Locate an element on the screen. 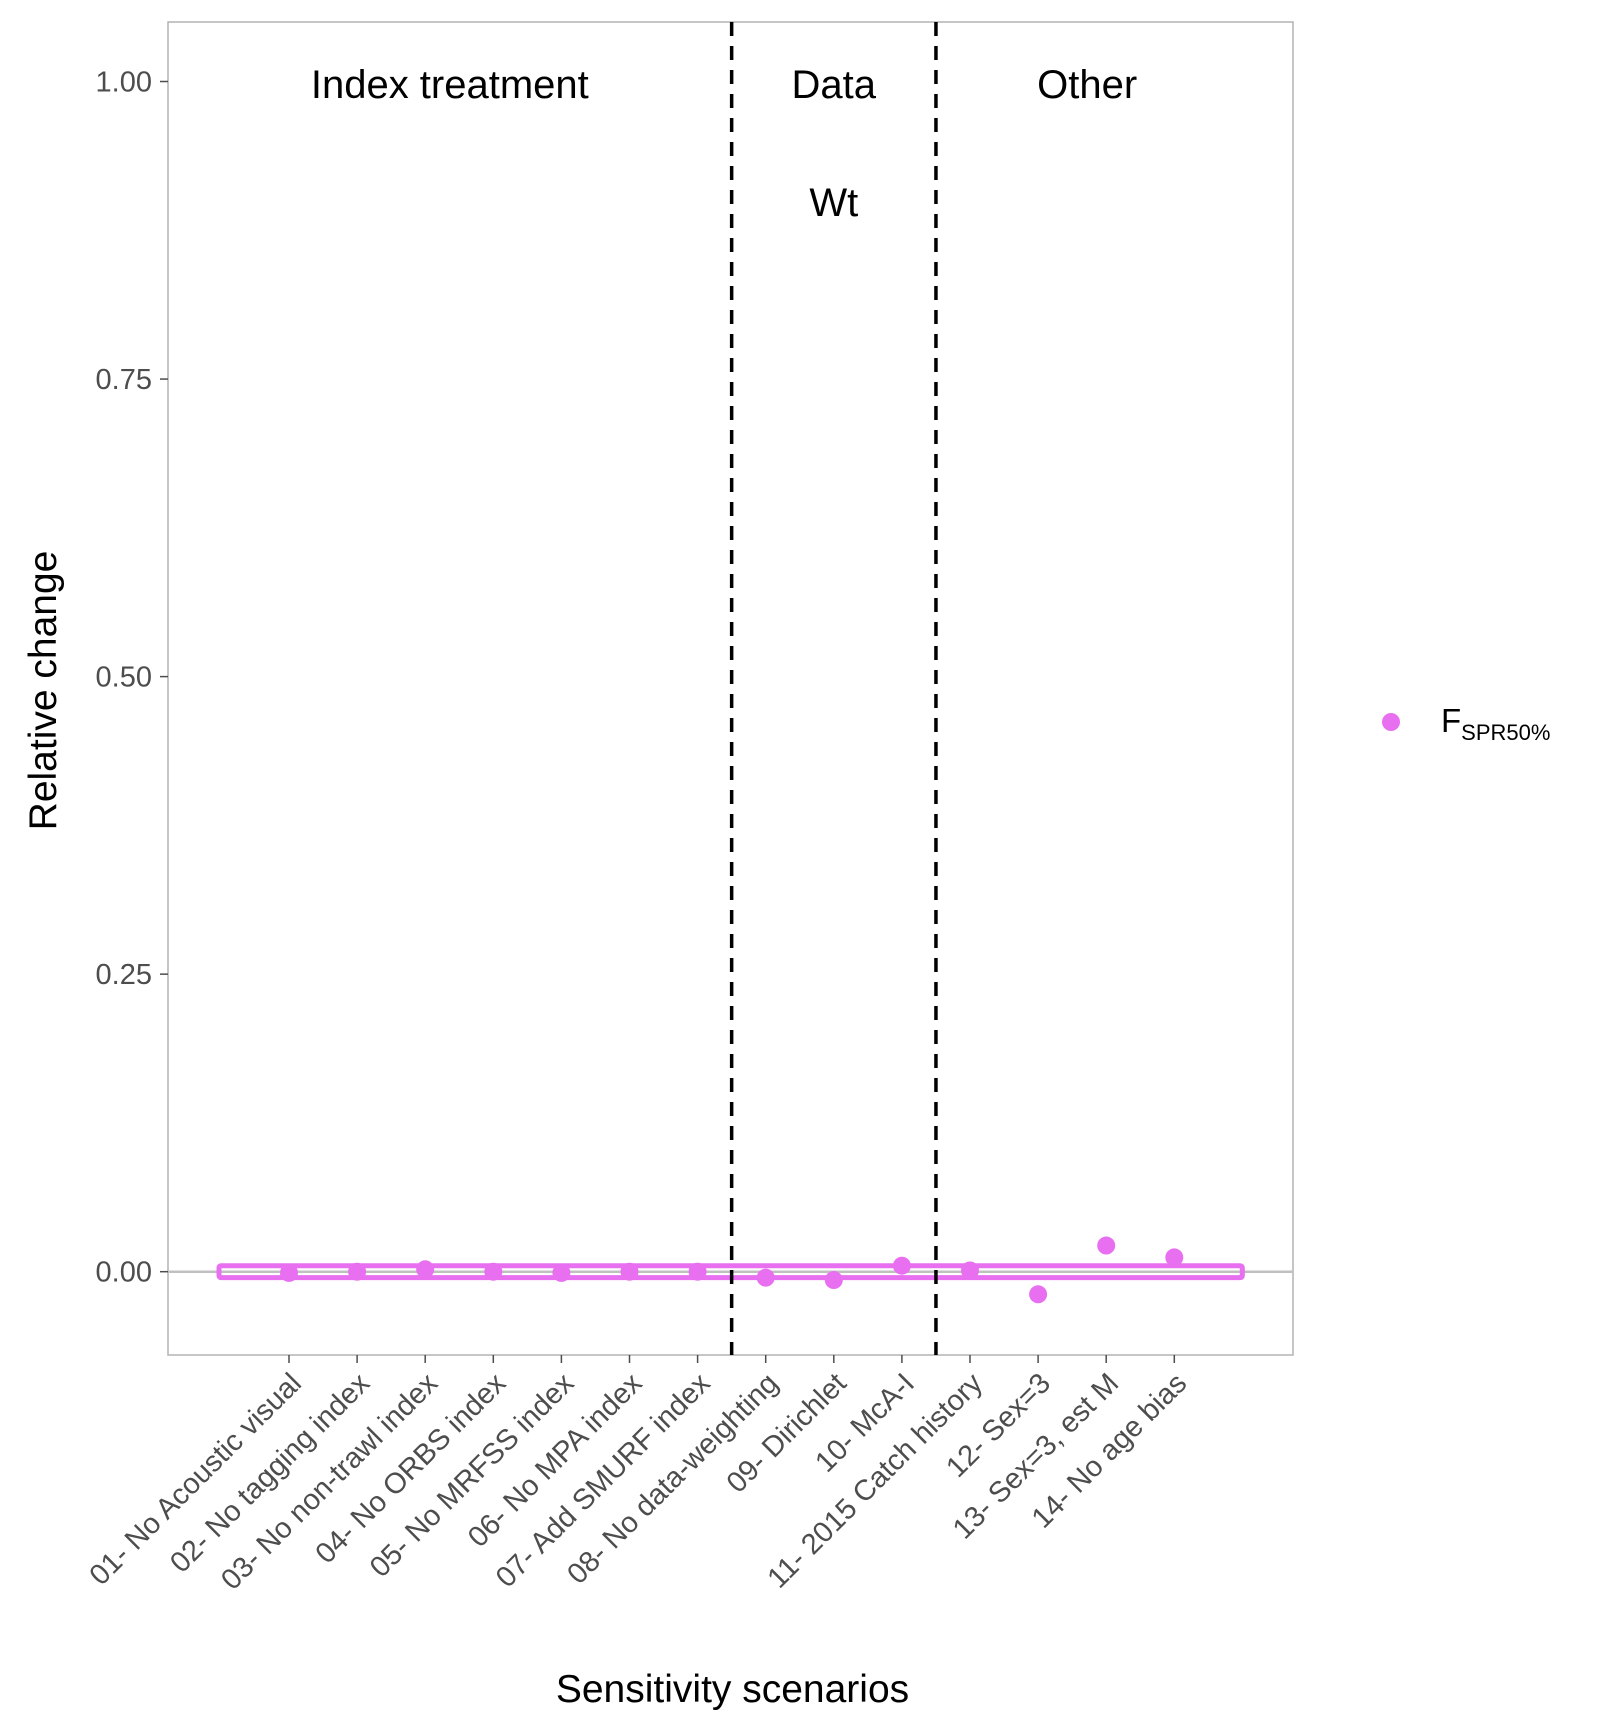 Image resolution: width=1597 pixels, height=1725 pixels. y-tick-label: 0.00 is located at coordinates (124, 1273).